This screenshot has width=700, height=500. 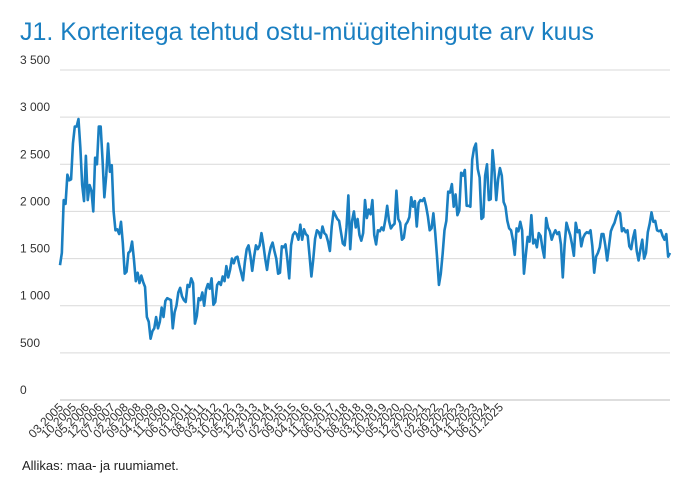 What do you see at coordinates (23, 390) in the screenshot?
I see `y-tick-label: 0` at bounding box center [23, 390].